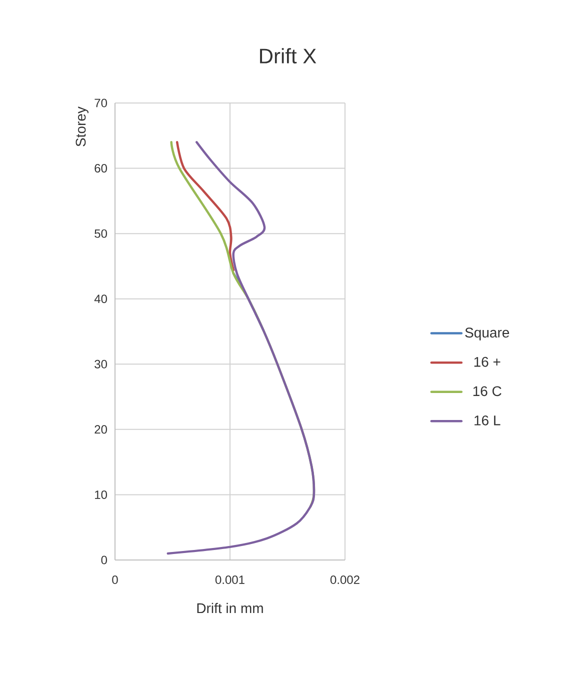 The image size is (568, 674). What do you see at coordinates (100, 103) in the screenshot?
I see `y-tick-label: 70` at bounding box center [100, 103].